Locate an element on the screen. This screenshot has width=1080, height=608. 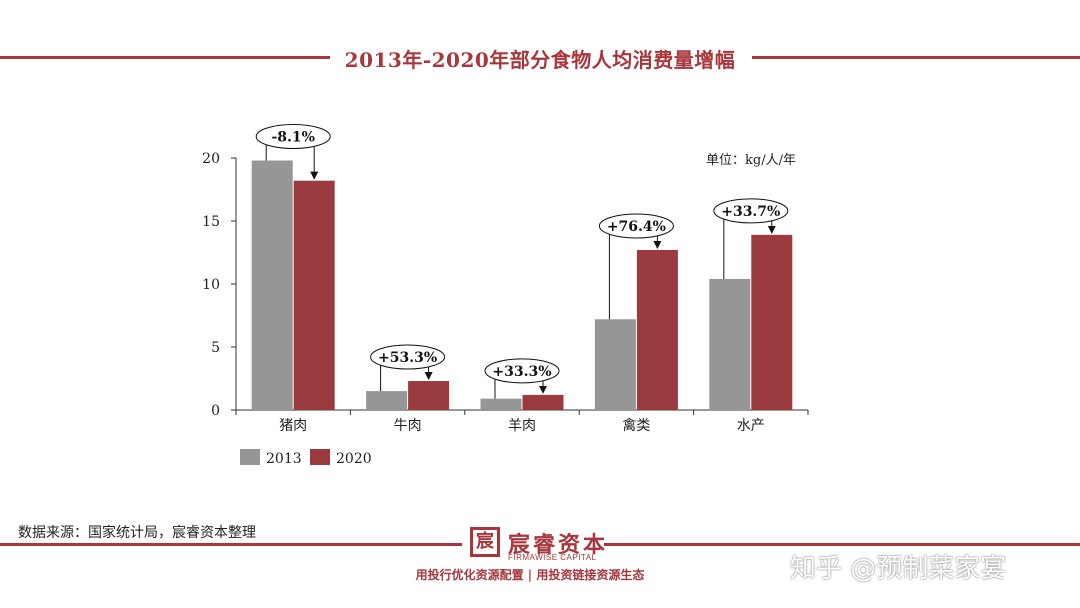
growth-label: +76.4% is located at coordinates (636, 227).